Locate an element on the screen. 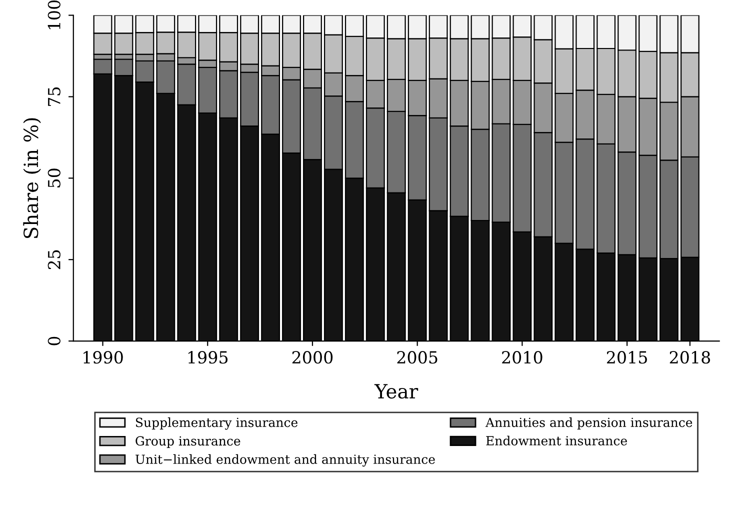  y-tick-label: 25 is located at coordinates (54, 260).